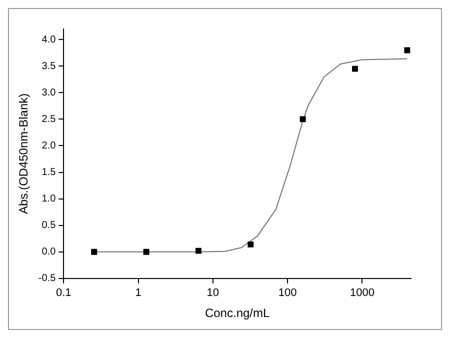  Describe the element at coordinates (49, 40) in the screenshot. I see `y-tick-label: 4.0` at that location.